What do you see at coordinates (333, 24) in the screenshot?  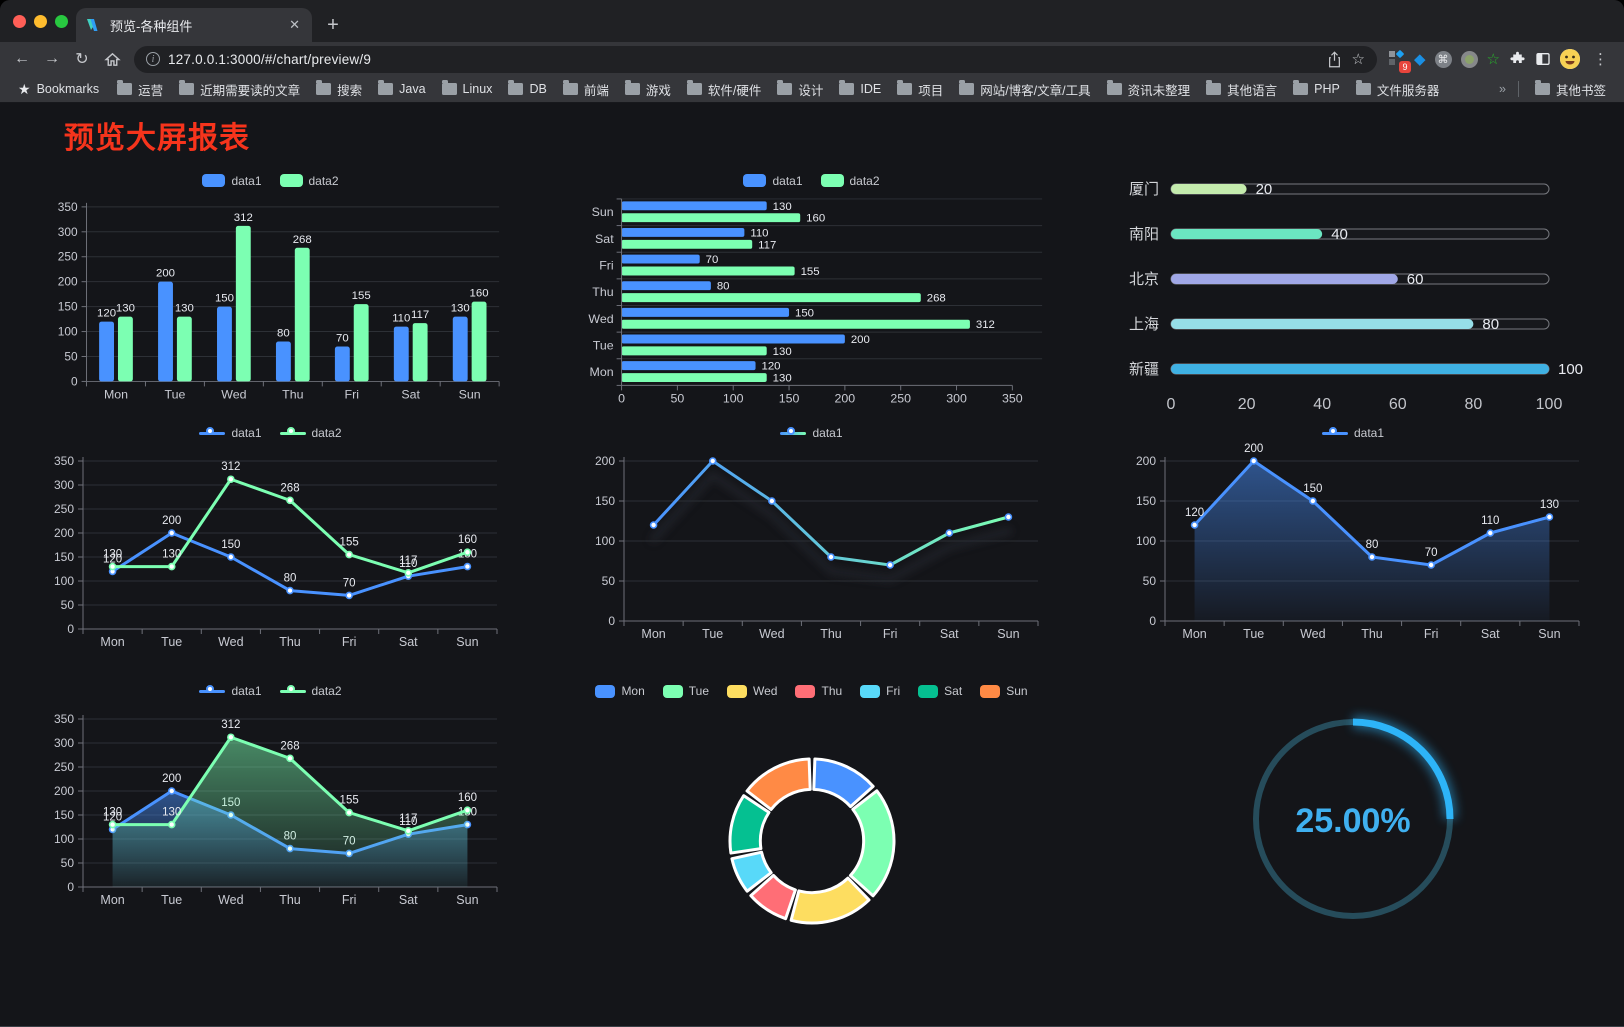 I see `new-tab-button: +` at bounding box center [333, 24].